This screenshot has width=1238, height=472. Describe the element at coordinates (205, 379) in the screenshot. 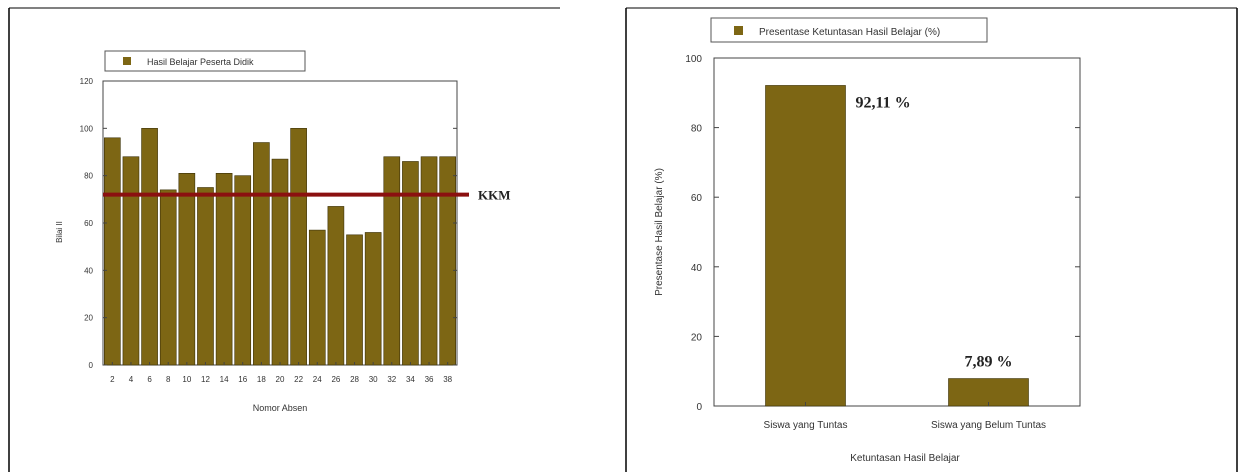

I see `x-tick-label: 12` at that location.